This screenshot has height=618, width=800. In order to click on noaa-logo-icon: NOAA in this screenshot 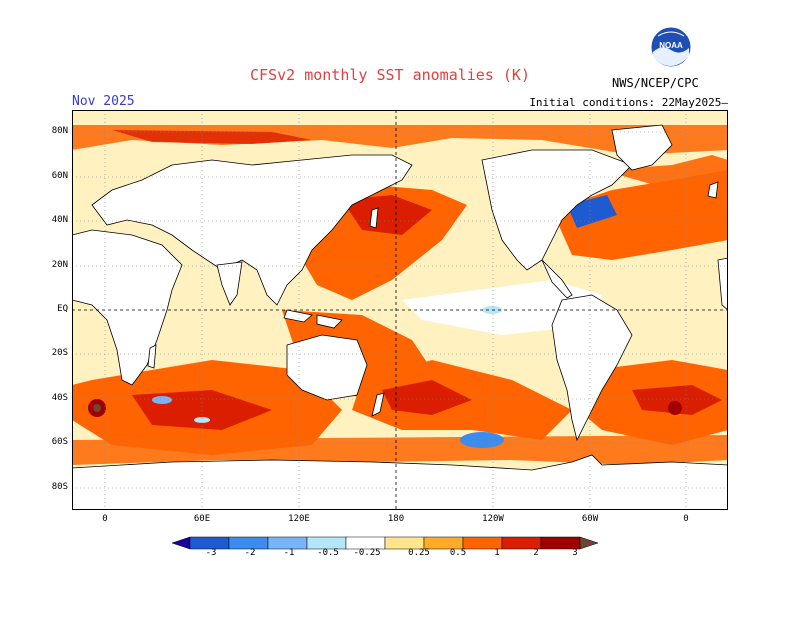, I will do `click(671, 47)`.